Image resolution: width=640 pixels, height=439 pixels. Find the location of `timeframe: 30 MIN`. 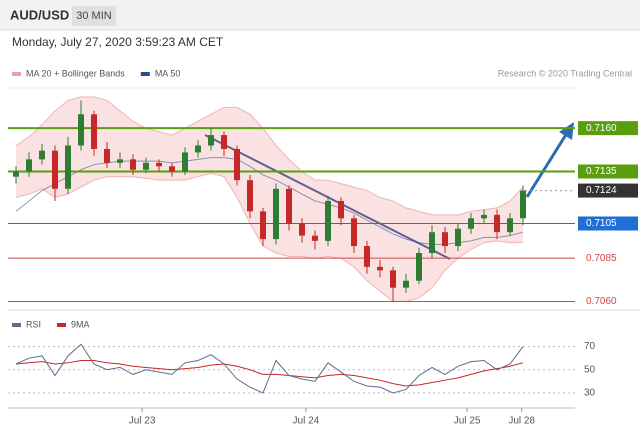

timeframe: 30 MIN is located at coordinates (94, 16).